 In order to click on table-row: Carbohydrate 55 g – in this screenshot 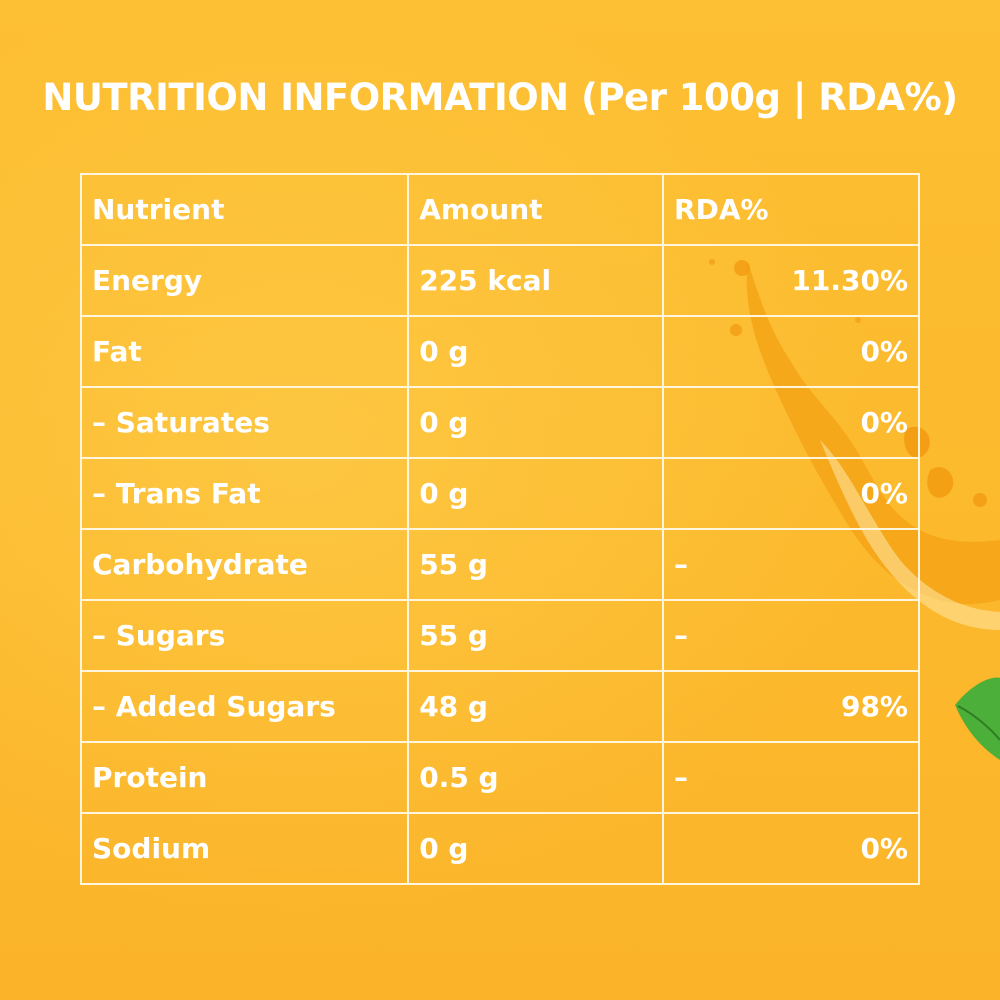, I will do `click(499, 564)`.